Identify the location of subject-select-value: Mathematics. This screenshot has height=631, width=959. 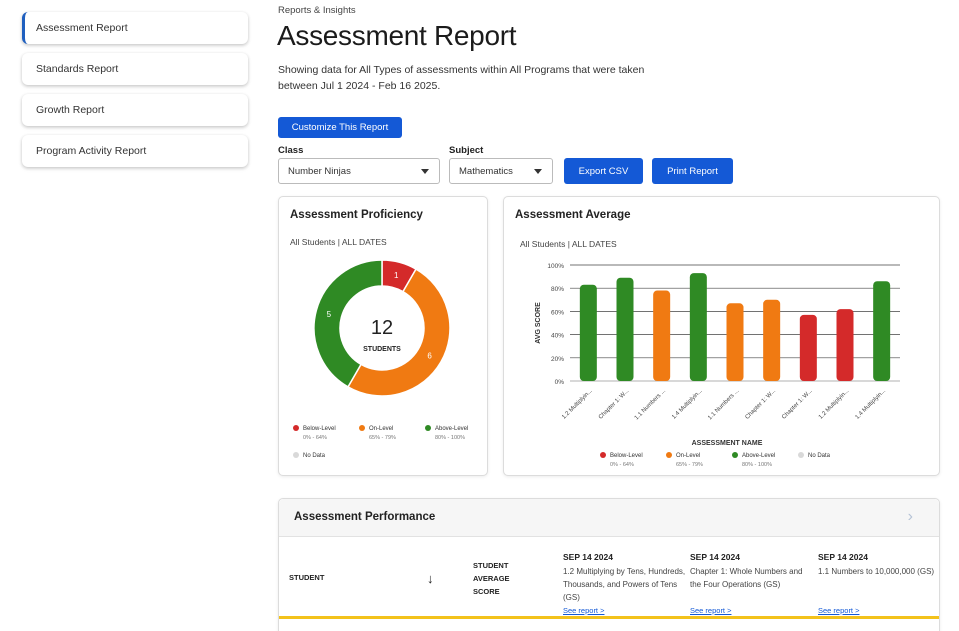
(486, 171).